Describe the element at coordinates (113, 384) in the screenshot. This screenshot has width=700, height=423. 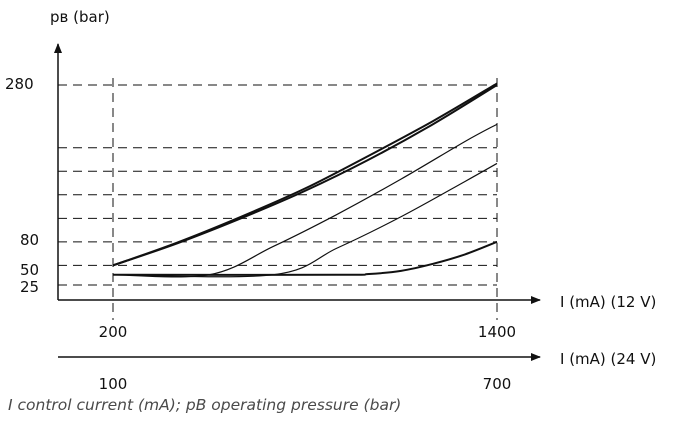
I see `x-tick-100: 100` at that location.